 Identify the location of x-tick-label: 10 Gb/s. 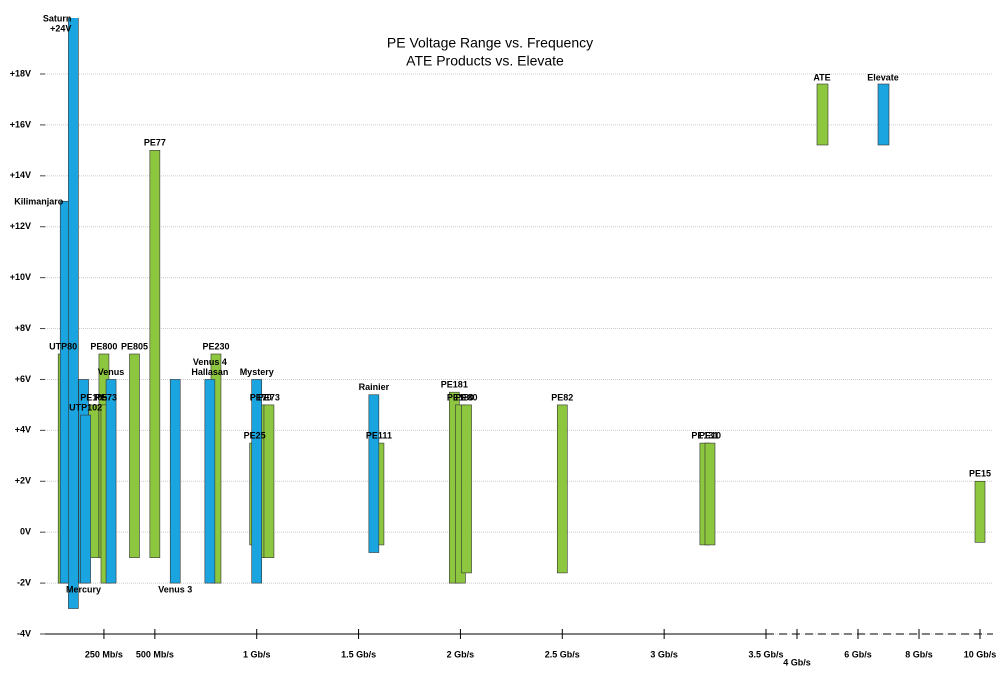
(980, 654).